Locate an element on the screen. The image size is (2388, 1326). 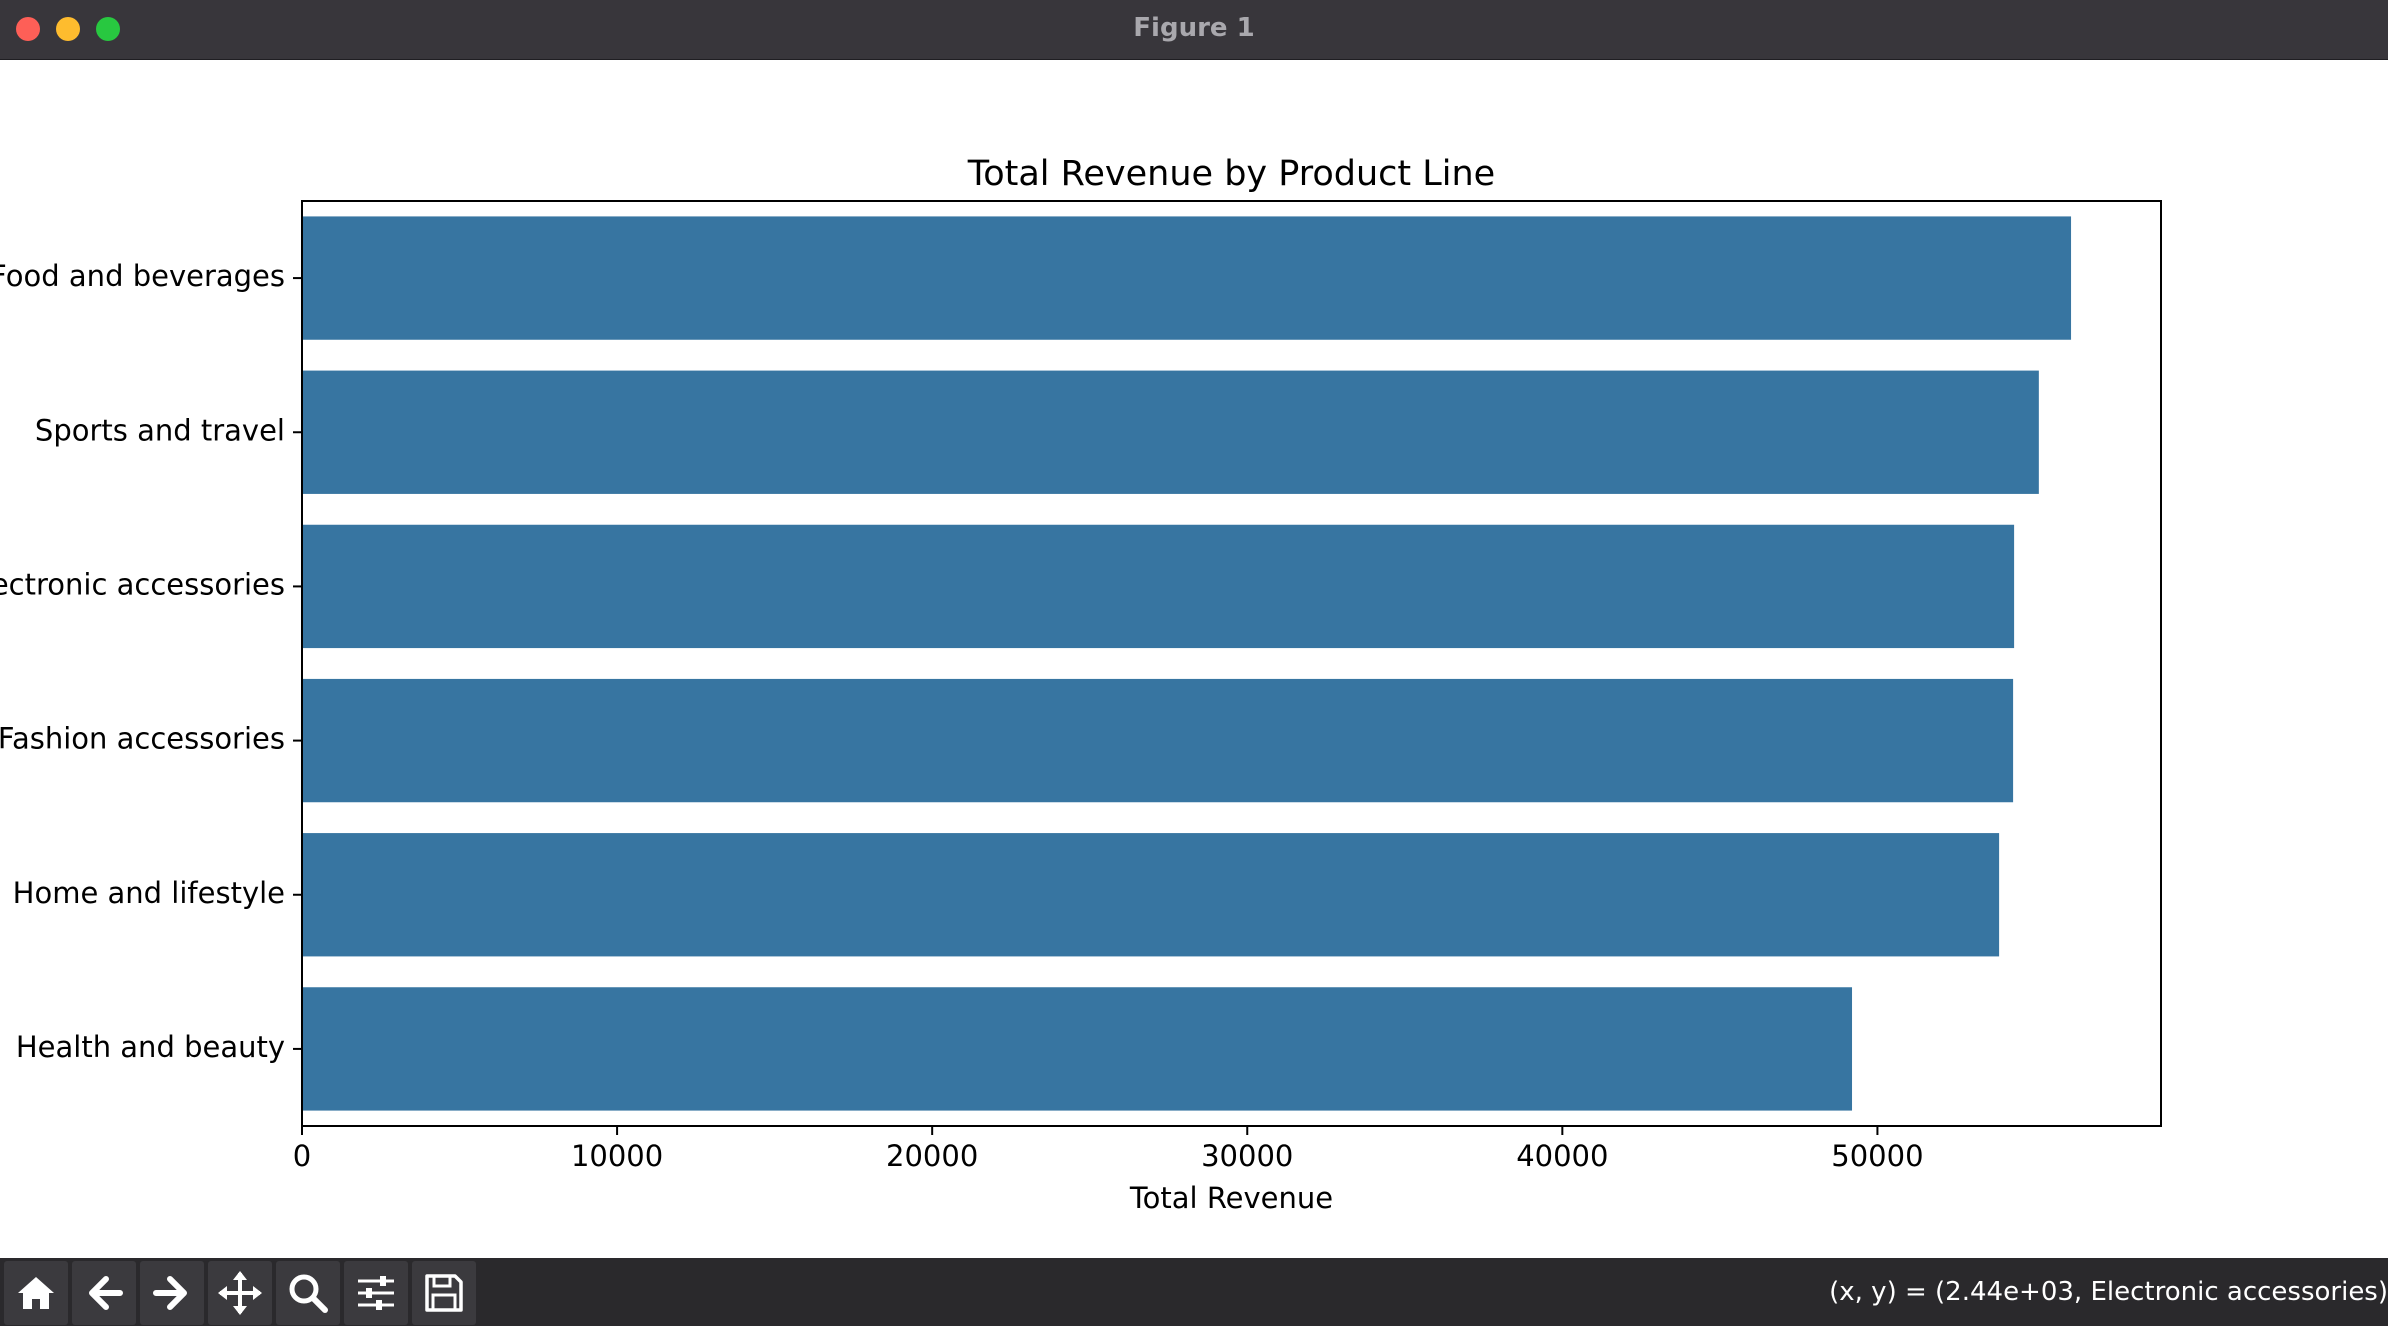
close-window-button is located at coordinates (28, 29).